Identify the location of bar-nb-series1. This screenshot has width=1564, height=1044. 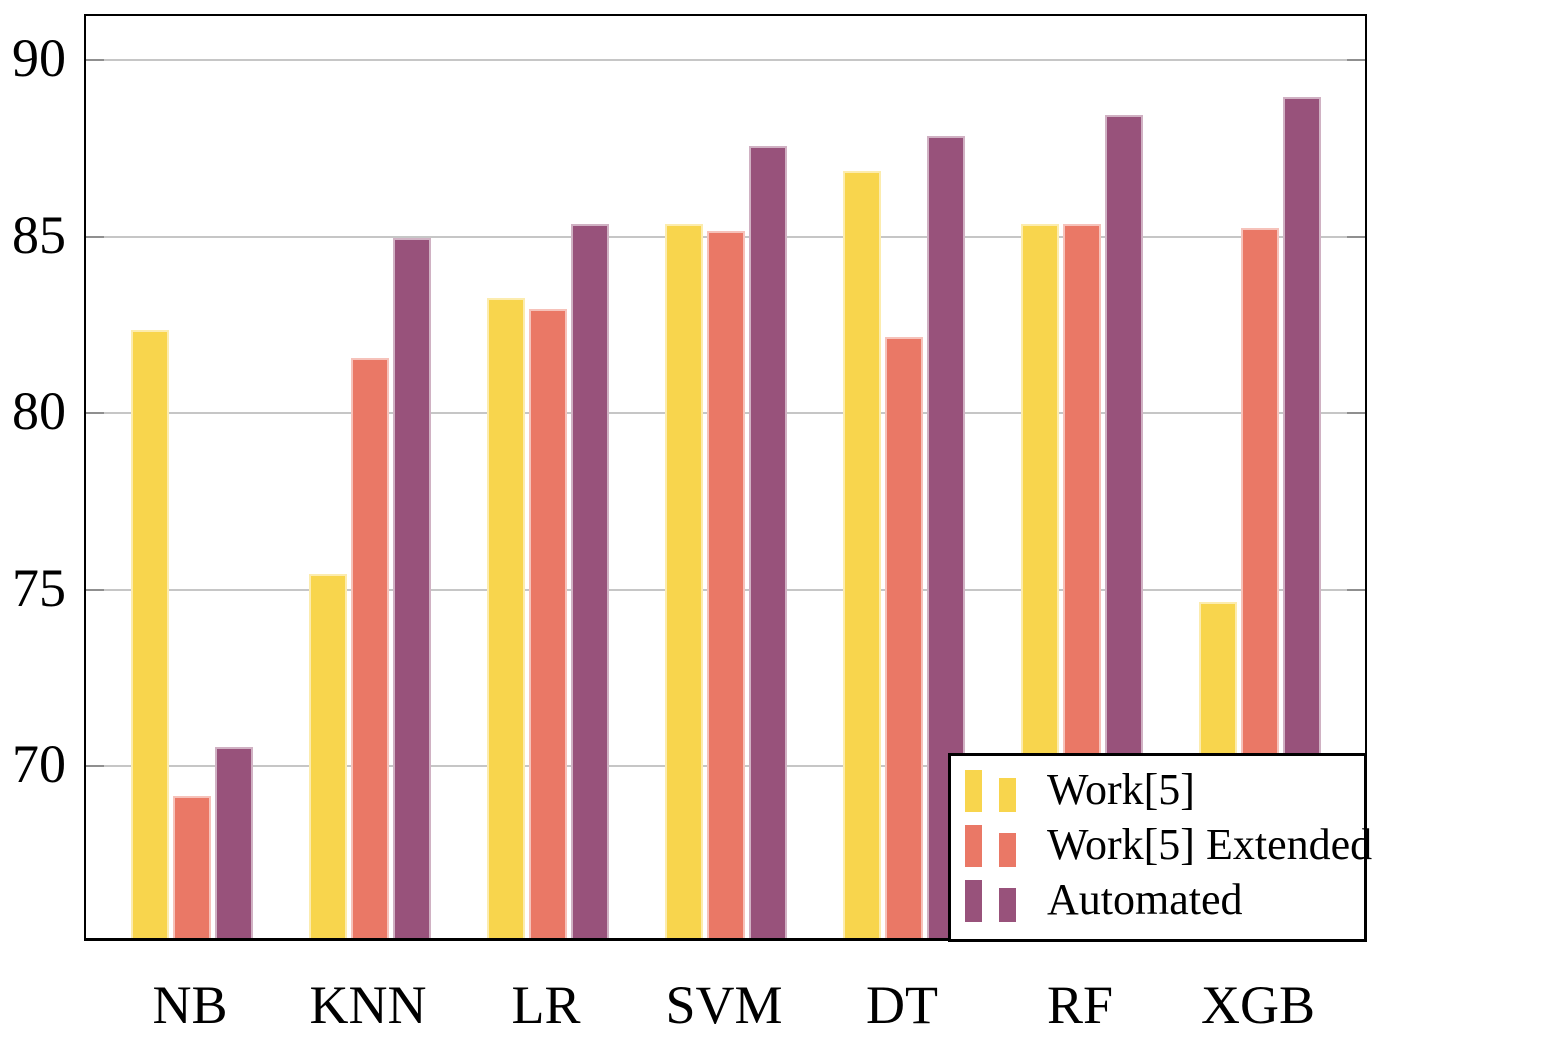
(150, 634).